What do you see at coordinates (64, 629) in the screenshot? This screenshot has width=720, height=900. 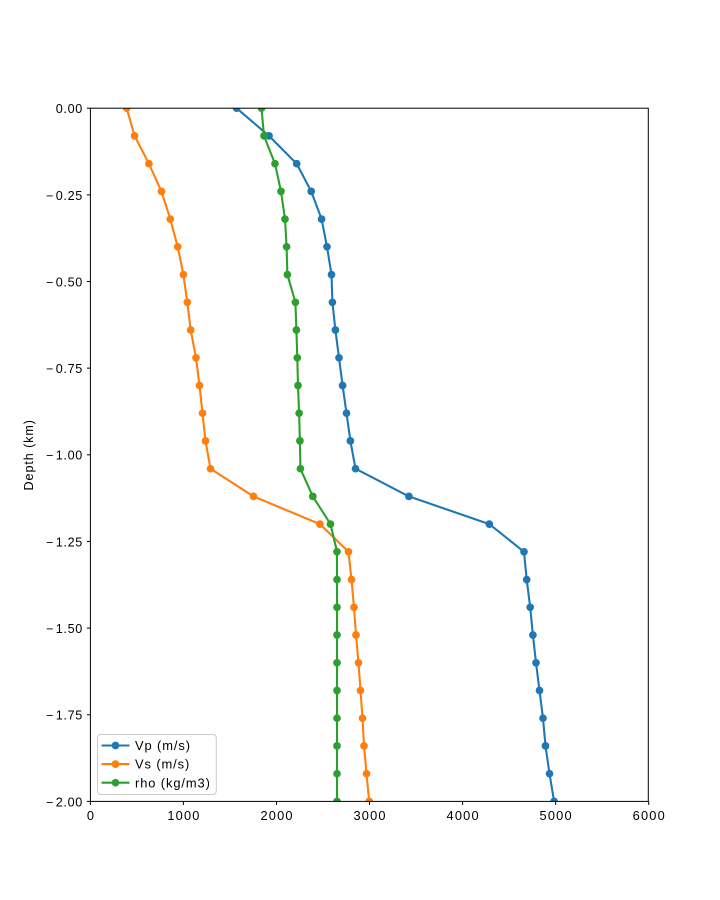 I see `svg-text: −1.50` at bounding box center [64, 629].